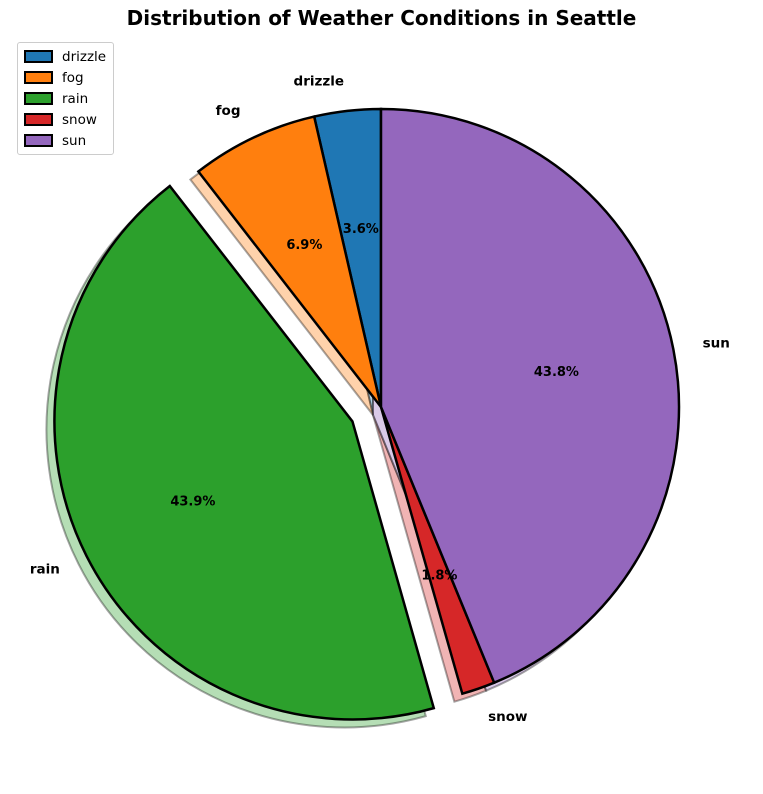  Describe the element at coordinates (38, 119) in the screenshot. I see `legend-swatch-snow` at that location.